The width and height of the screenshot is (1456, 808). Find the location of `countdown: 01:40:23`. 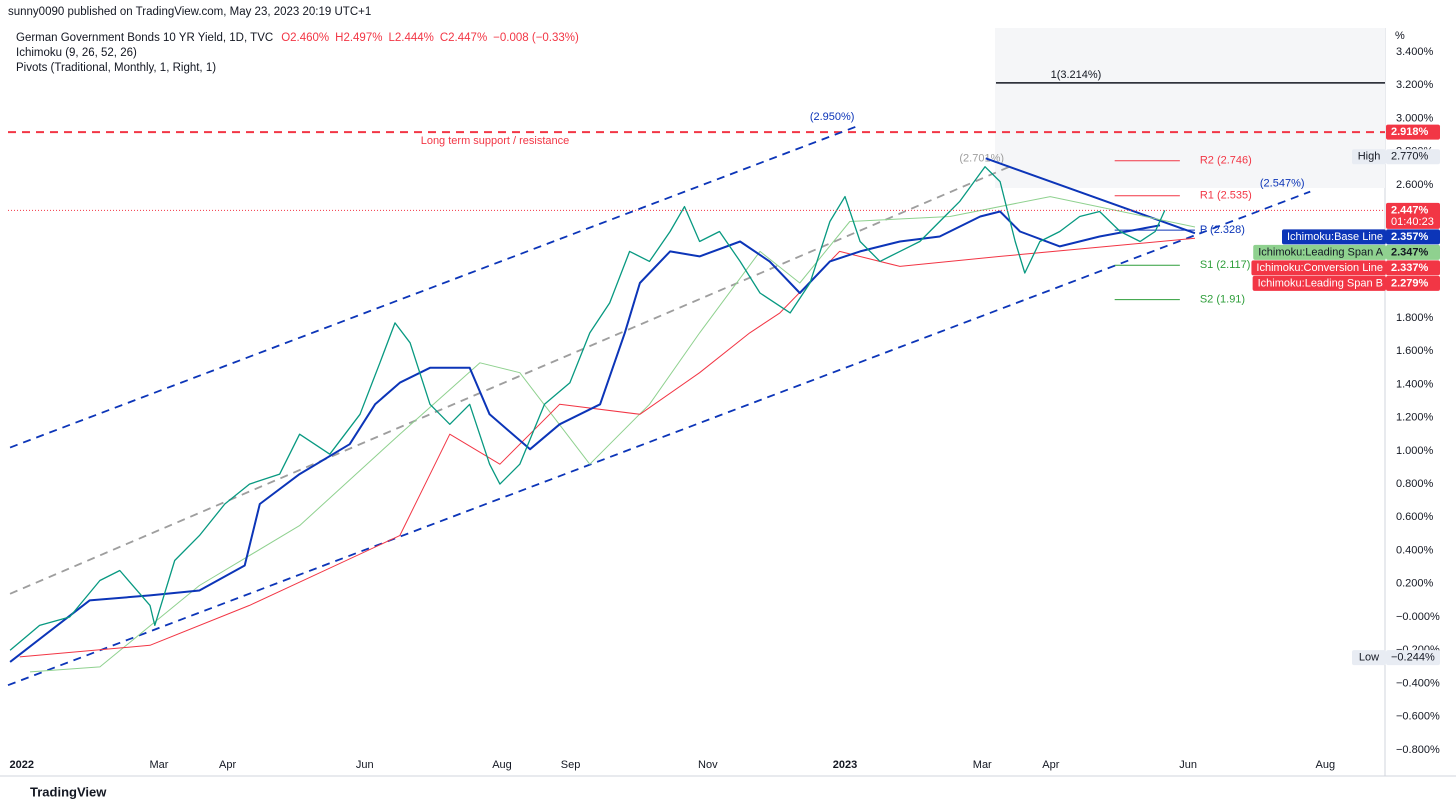

countdown: 01:40:23 is located at coordinates (1412, 222).